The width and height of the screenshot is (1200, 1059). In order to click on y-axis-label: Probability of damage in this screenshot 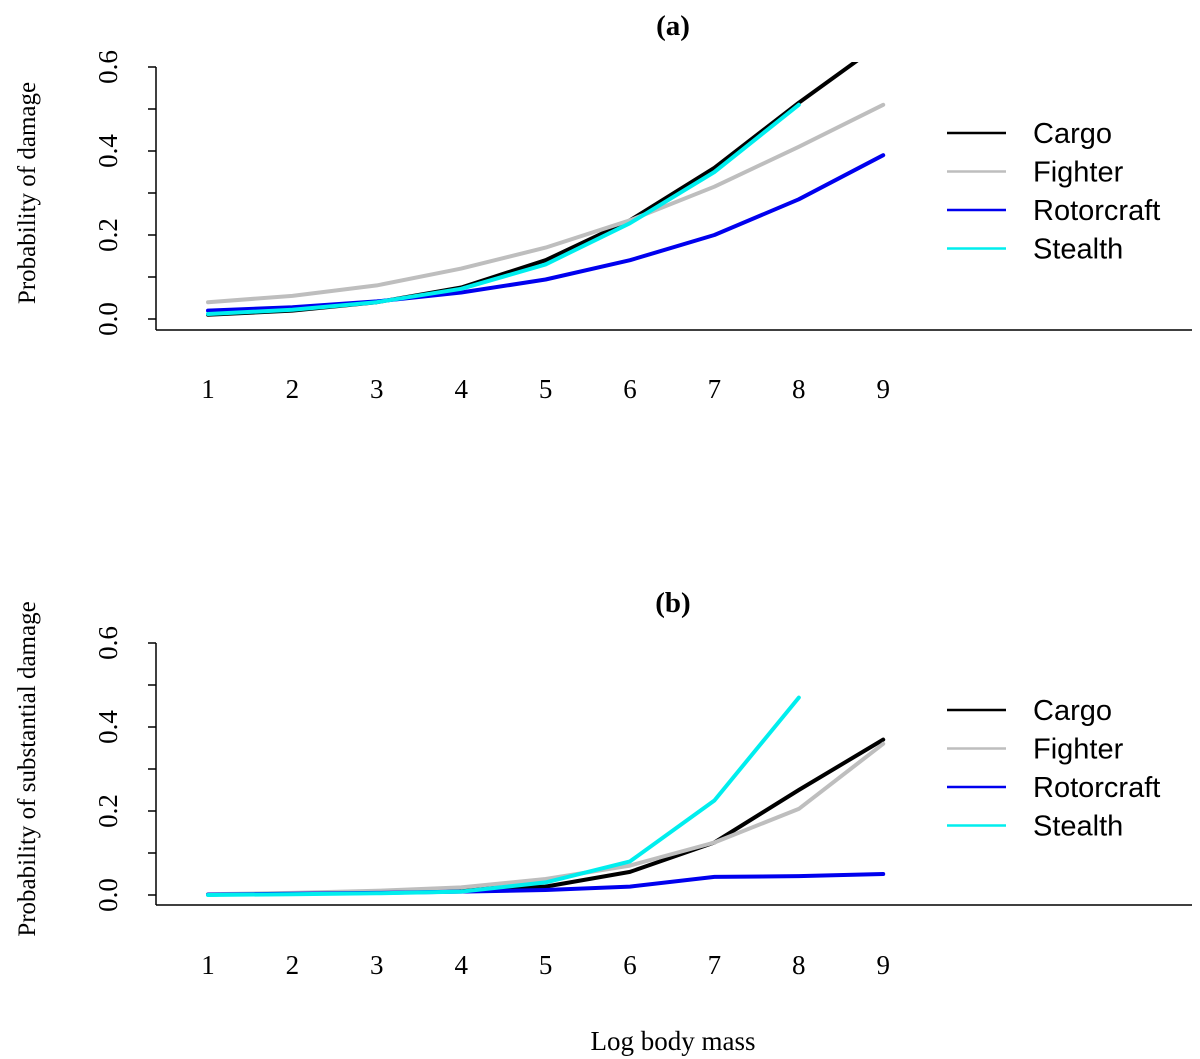, I will do `click(27, 193)`.